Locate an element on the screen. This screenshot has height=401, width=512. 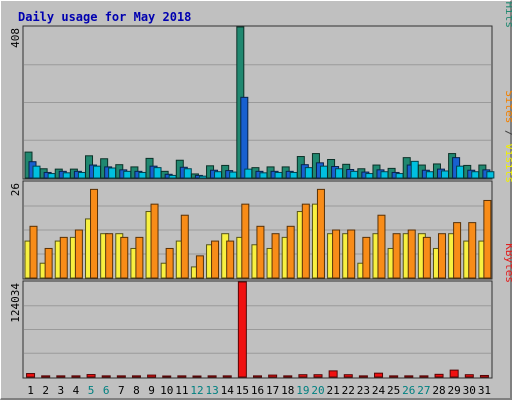
x-label-day-26: 26 is located at coordinates (408, 390).